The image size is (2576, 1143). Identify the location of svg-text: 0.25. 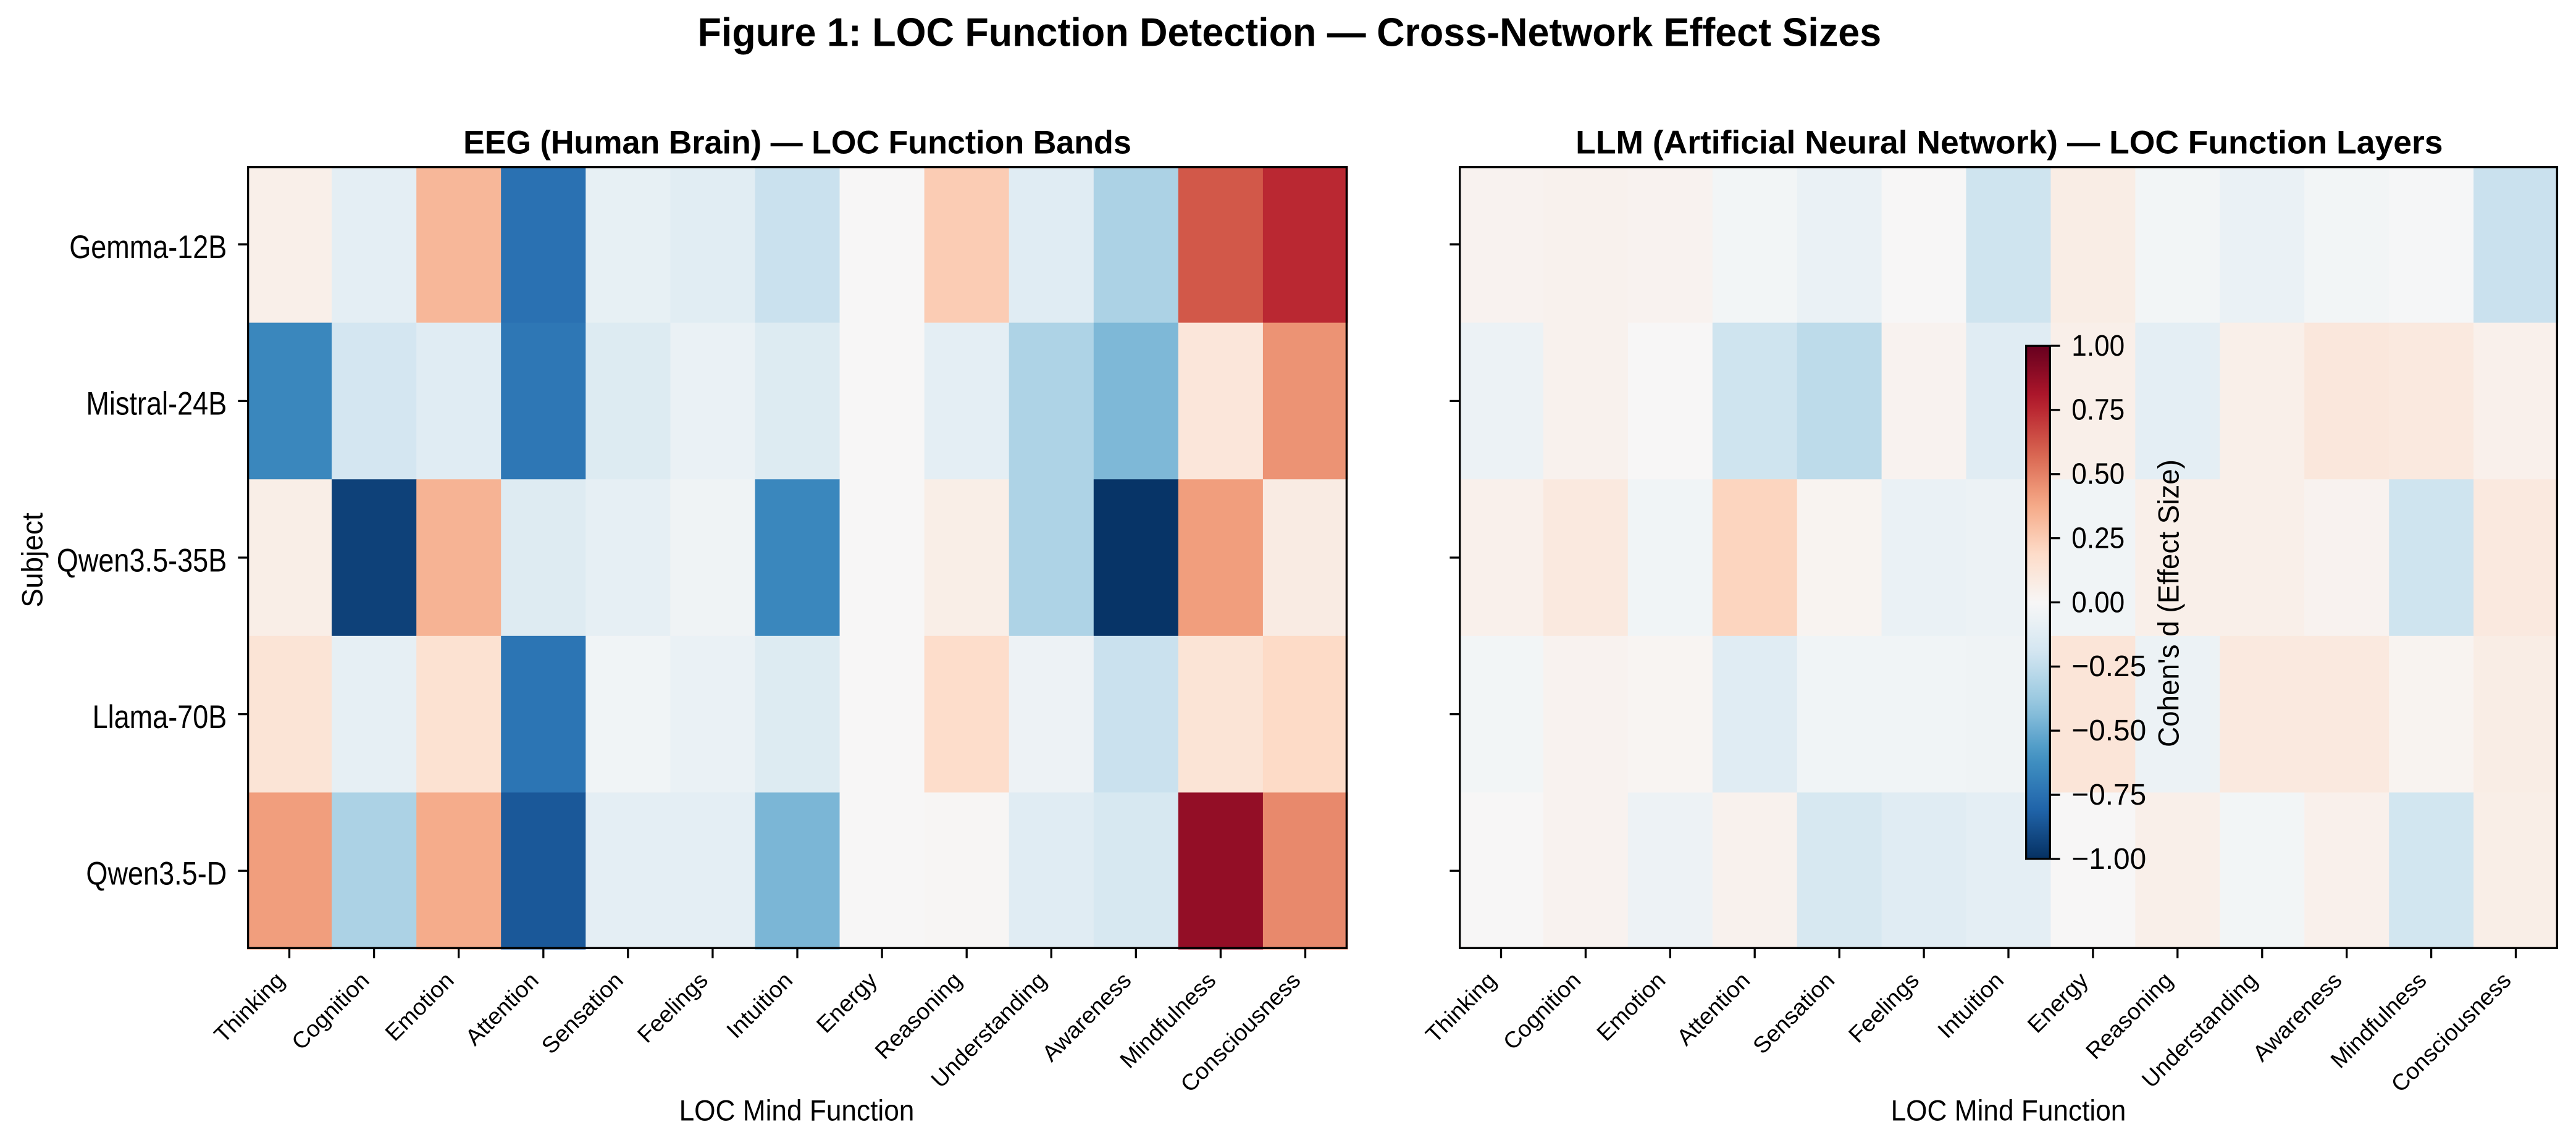
(2098, 538).